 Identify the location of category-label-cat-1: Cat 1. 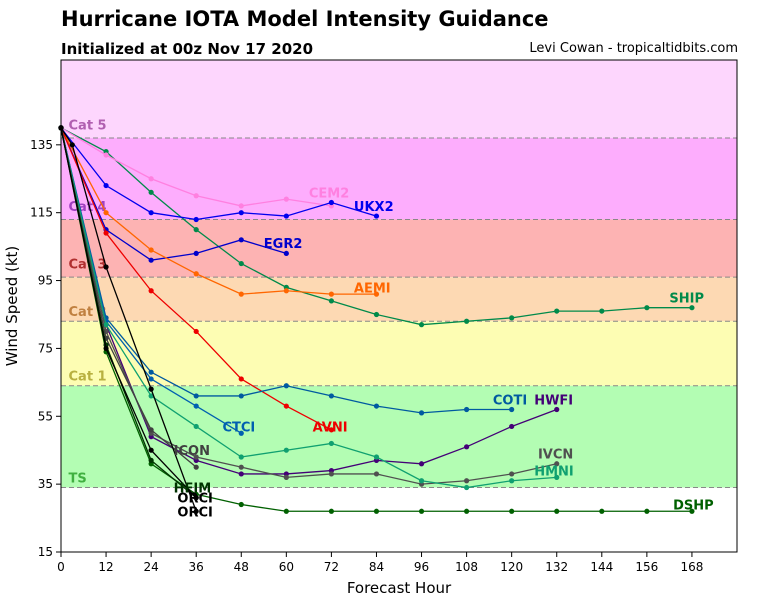
(88, 377).